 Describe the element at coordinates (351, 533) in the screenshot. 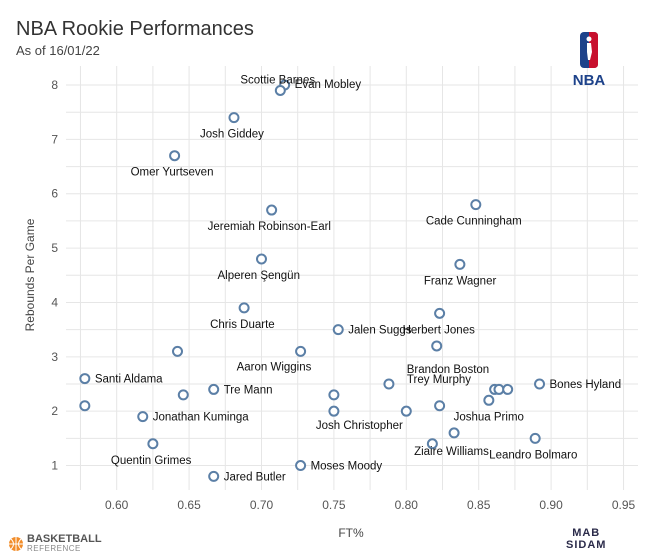

I see `x-axis-label: FT%` at that location.